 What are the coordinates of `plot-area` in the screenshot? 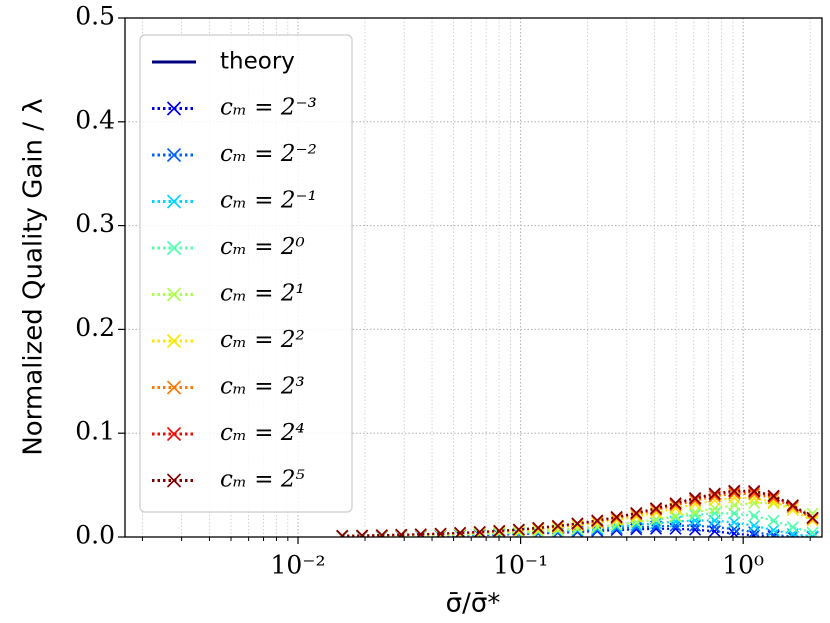 It's located at (577, 510).